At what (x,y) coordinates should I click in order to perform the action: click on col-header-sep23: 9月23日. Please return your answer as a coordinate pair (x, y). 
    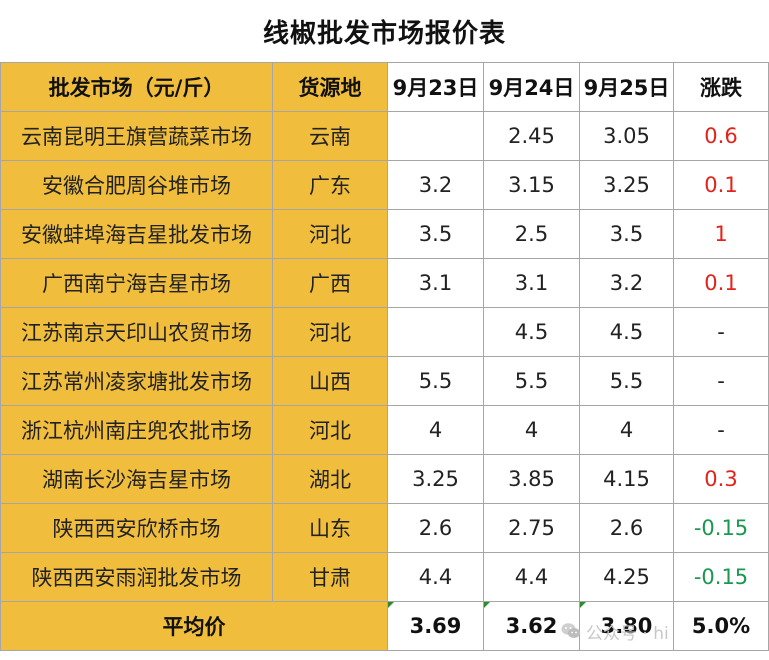
    Looking at the image, I should click on (435, 87).